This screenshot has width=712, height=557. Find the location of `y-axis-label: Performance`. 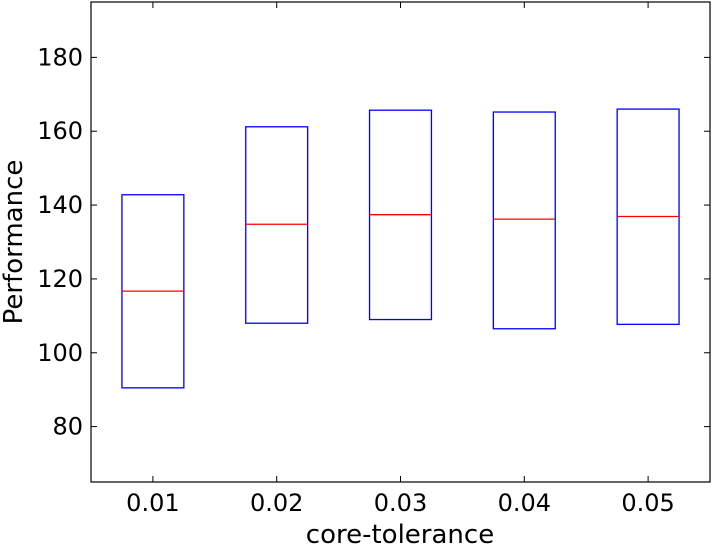

y-axis-label: Performance is located at coordinates (14, 242).